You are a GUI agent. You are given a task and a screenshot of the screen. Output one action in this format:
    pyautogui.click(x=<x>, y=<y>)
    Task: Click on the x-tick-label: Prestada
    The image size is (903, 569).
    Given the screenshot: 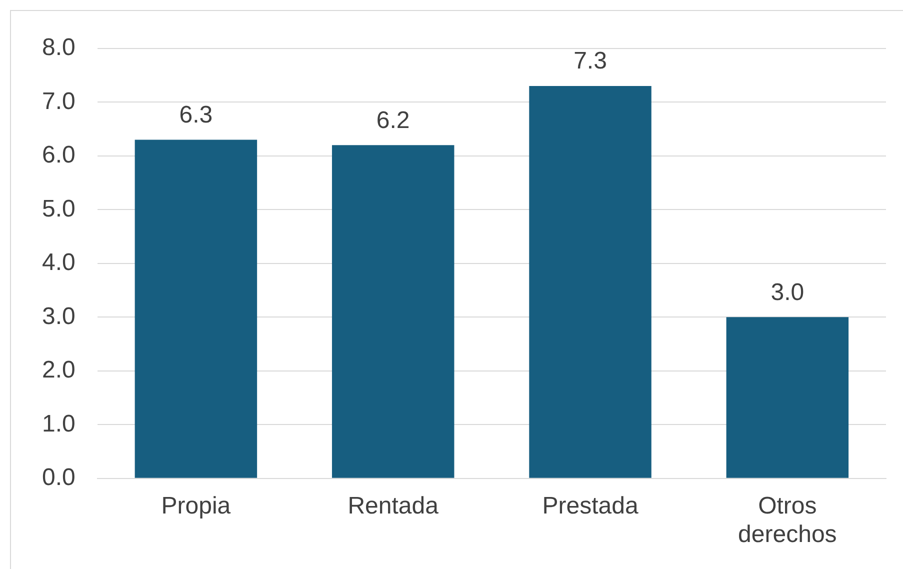 What is the action you would take?
    pyautogui.click(x=590, y=506)
    